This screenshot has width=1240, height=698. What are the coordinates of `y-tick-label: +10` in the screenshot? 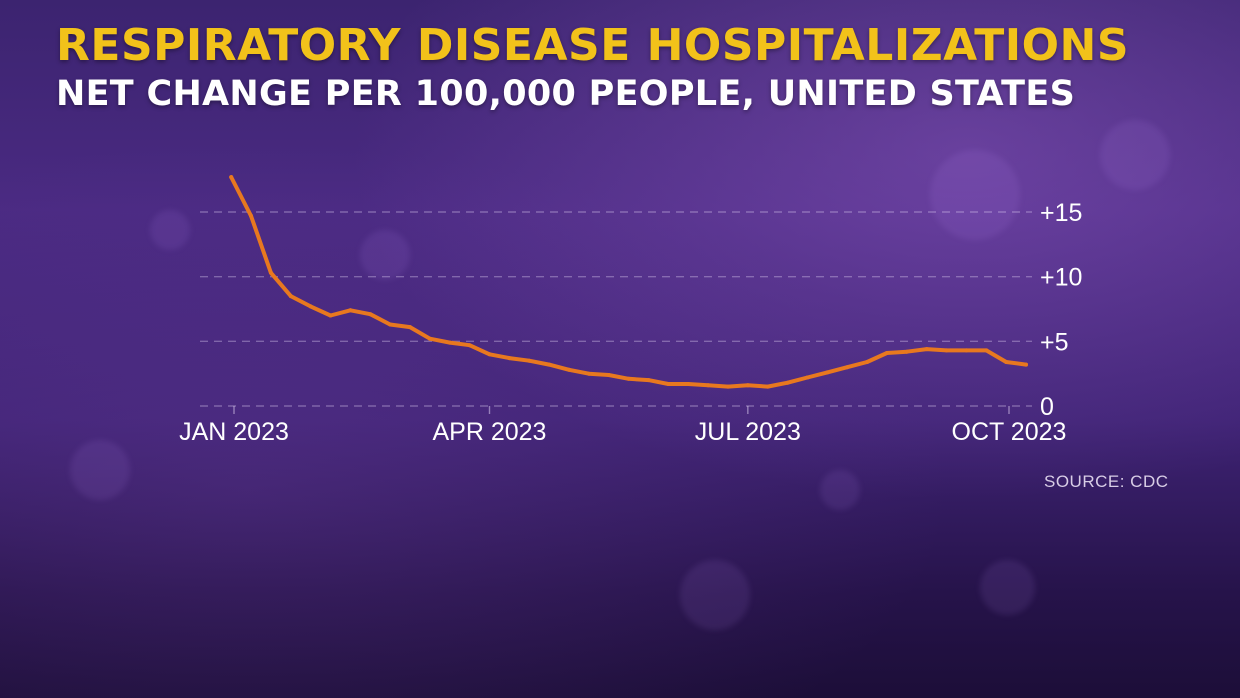 It's located at (1061, 278).